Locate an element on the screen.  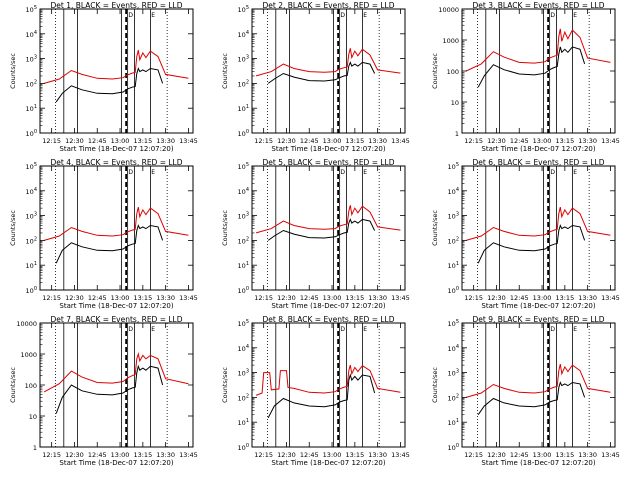
panel-title: Det 7, BLACK = Events, RED = LLD is located at coordinates (116, 319).